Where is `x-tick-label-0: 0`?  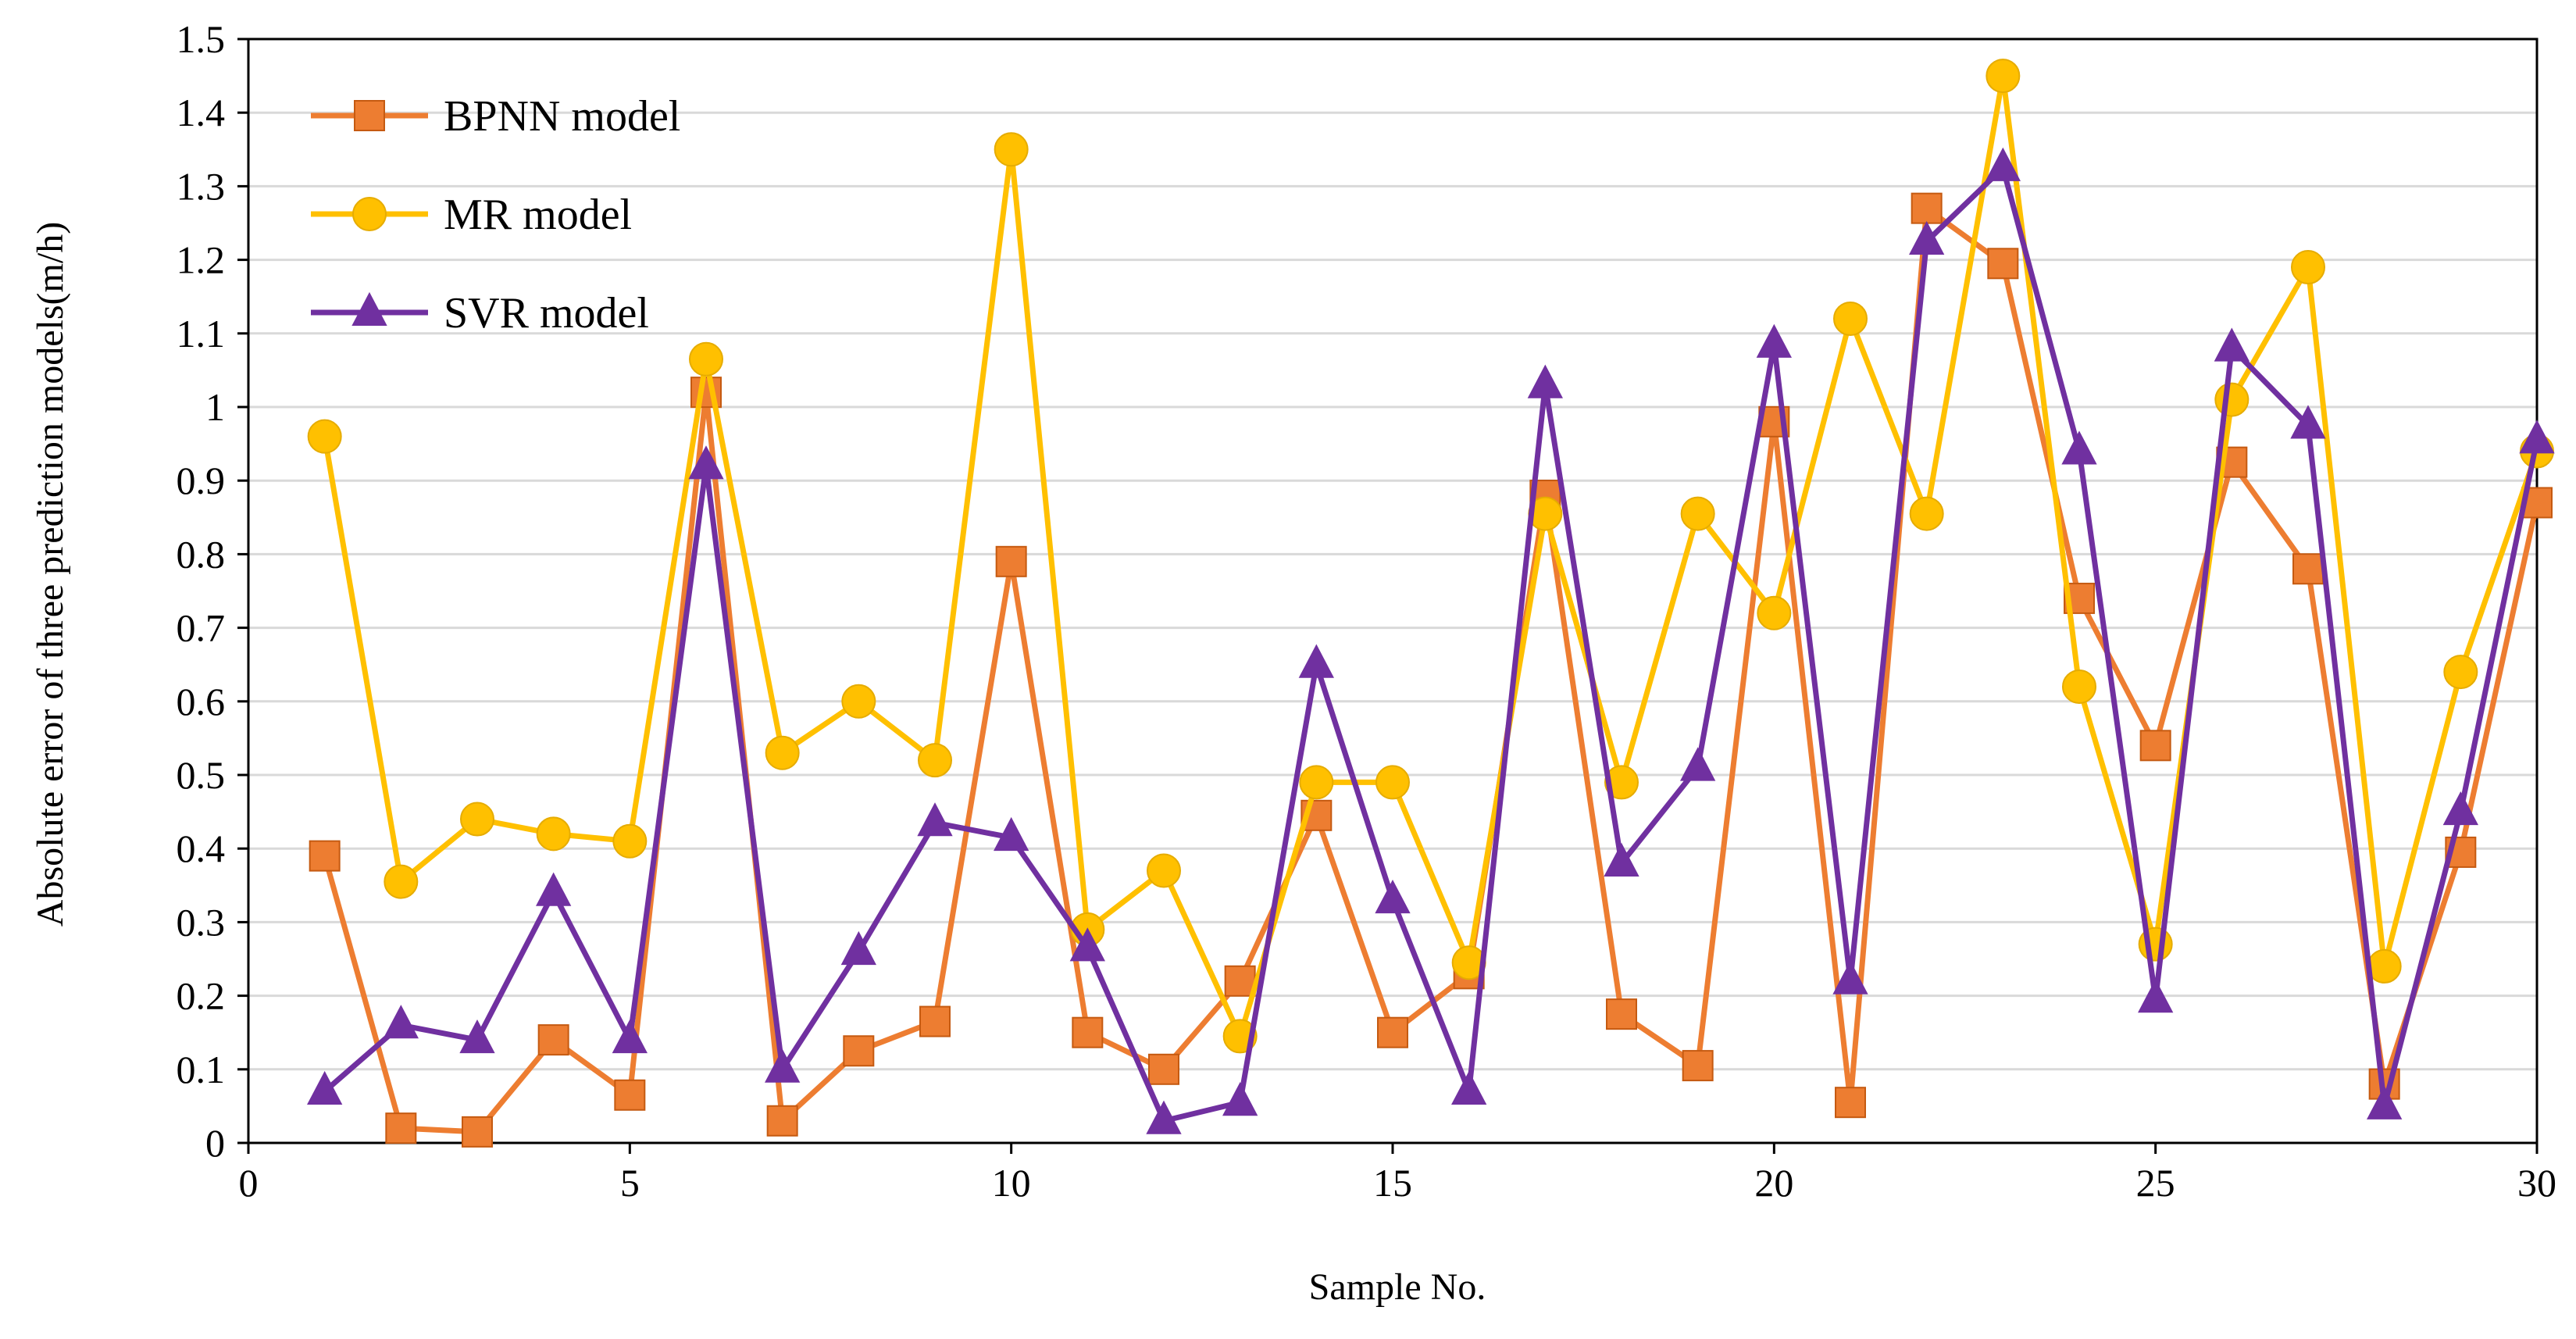 x-tick-label-0: 0 is located at coordinates (249, 1183).